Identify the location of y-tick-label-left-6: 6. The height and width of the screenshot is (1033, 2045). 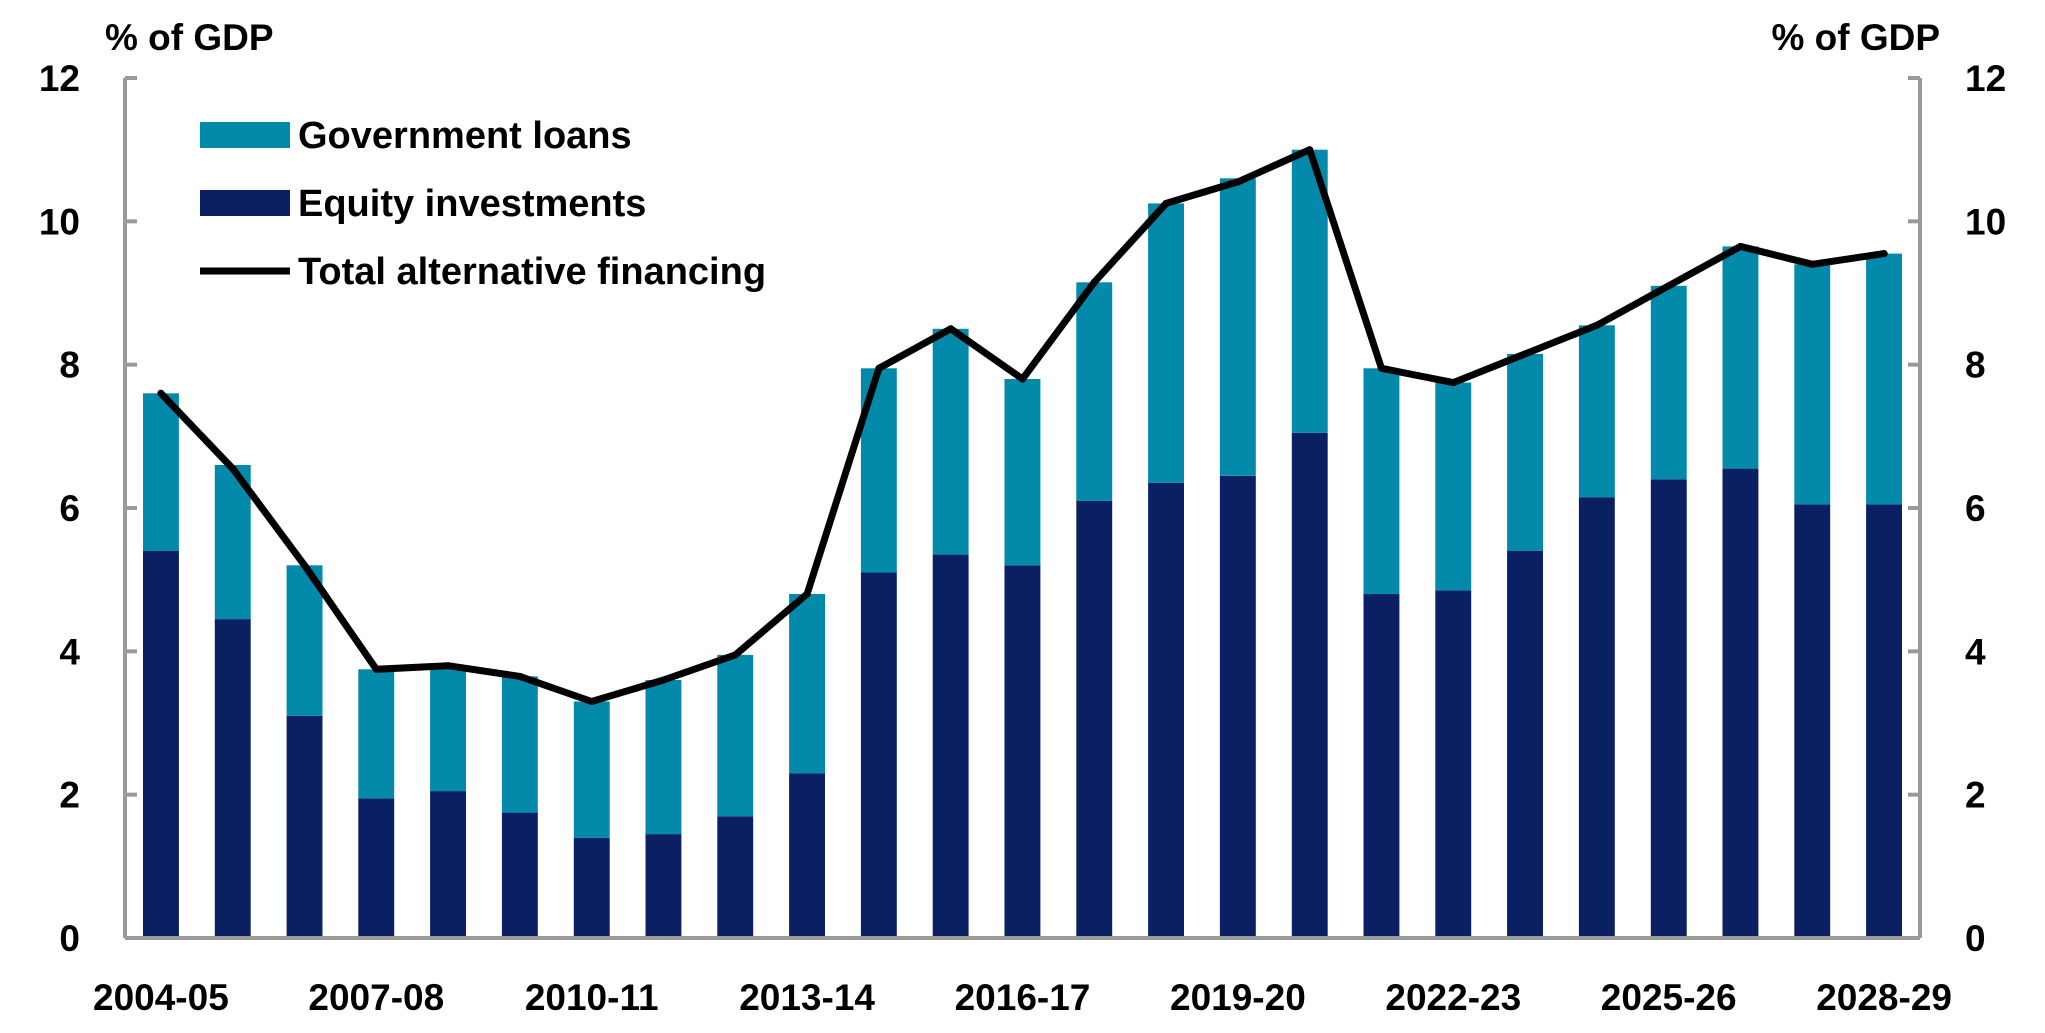
(69, 508).